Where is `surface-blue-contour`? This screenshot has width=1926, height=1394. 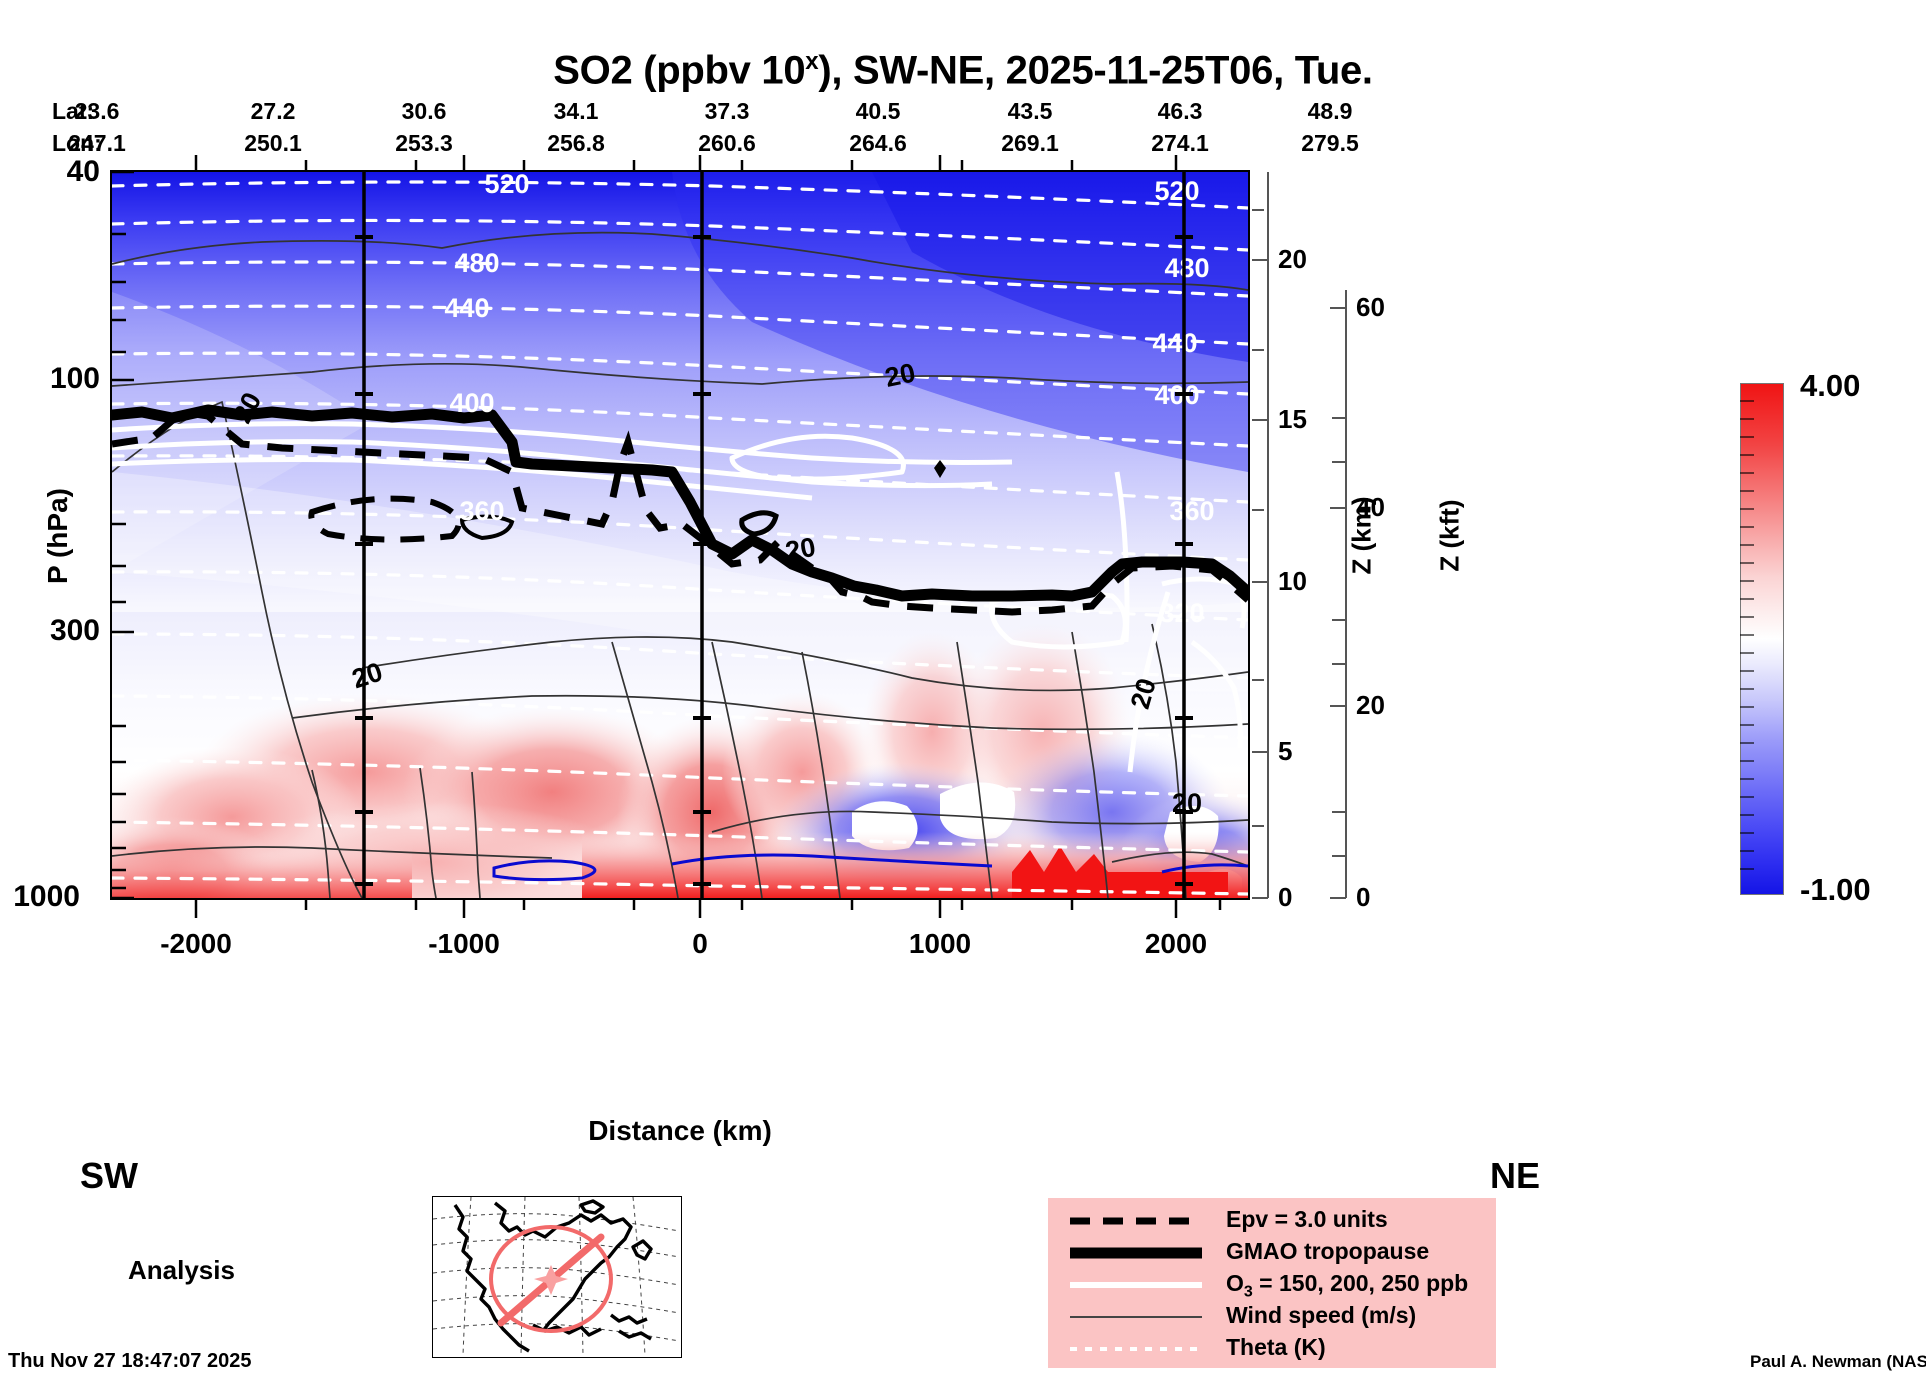
surface-blue-contour is located at coordinates (870, 867).